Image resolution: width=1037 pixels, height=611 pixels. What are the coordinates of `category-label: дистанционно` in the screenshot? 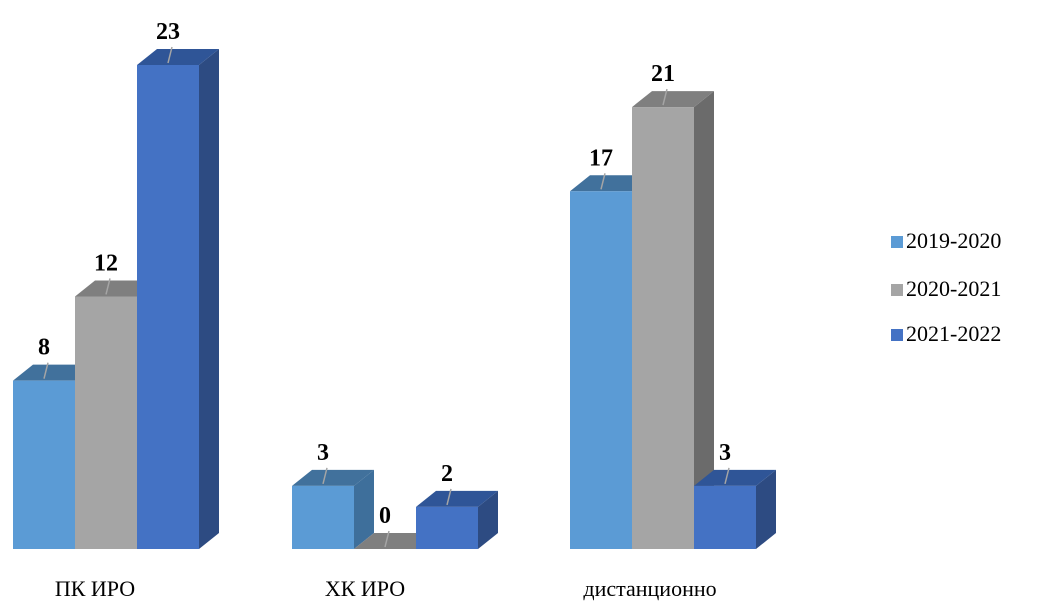 It's located at (649, 588).